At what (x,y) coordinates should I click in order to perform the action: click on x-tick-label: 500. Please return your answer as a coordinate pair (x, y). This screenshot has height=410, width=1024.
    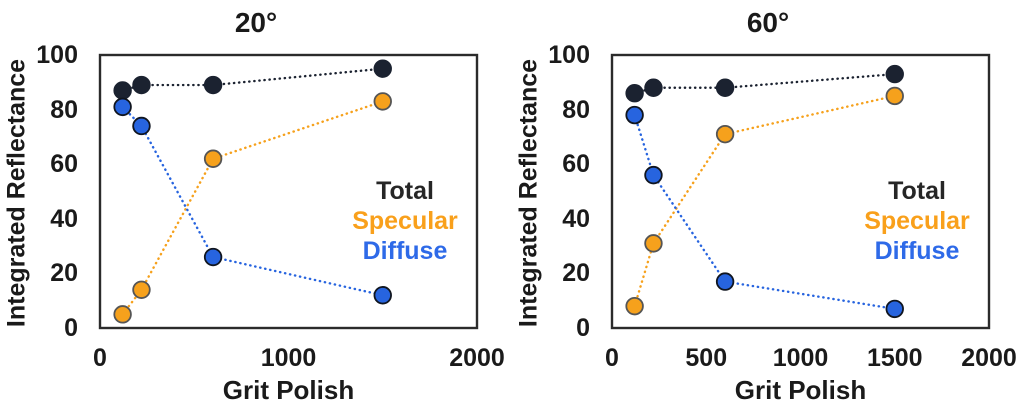
    Looking at the image, I should click on (706, 358).